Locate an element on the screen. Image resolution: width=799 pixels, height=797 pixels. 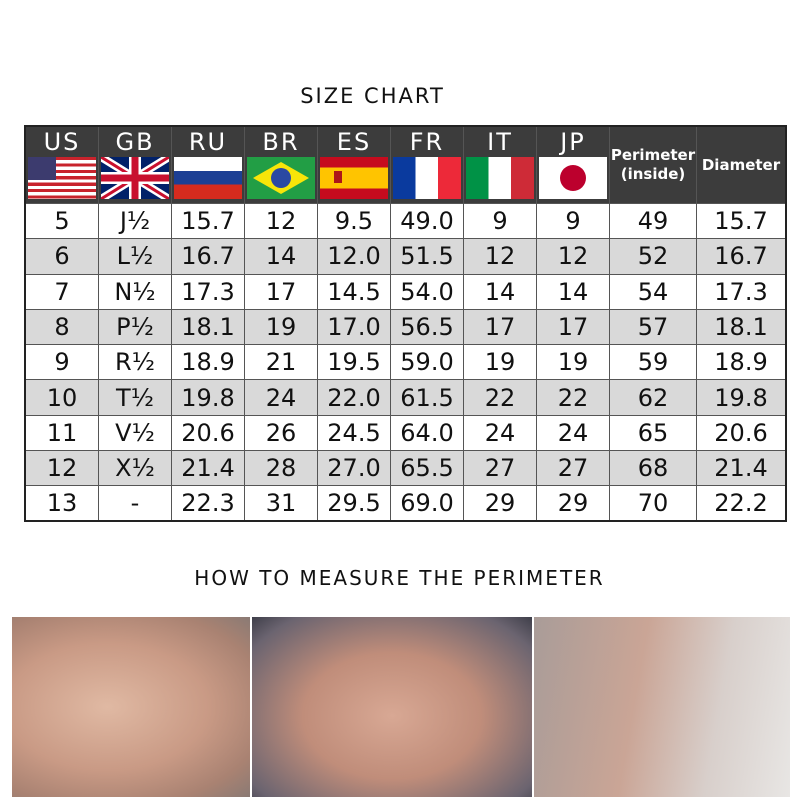
table-cell: X½ is located at coordinates (135, 468).